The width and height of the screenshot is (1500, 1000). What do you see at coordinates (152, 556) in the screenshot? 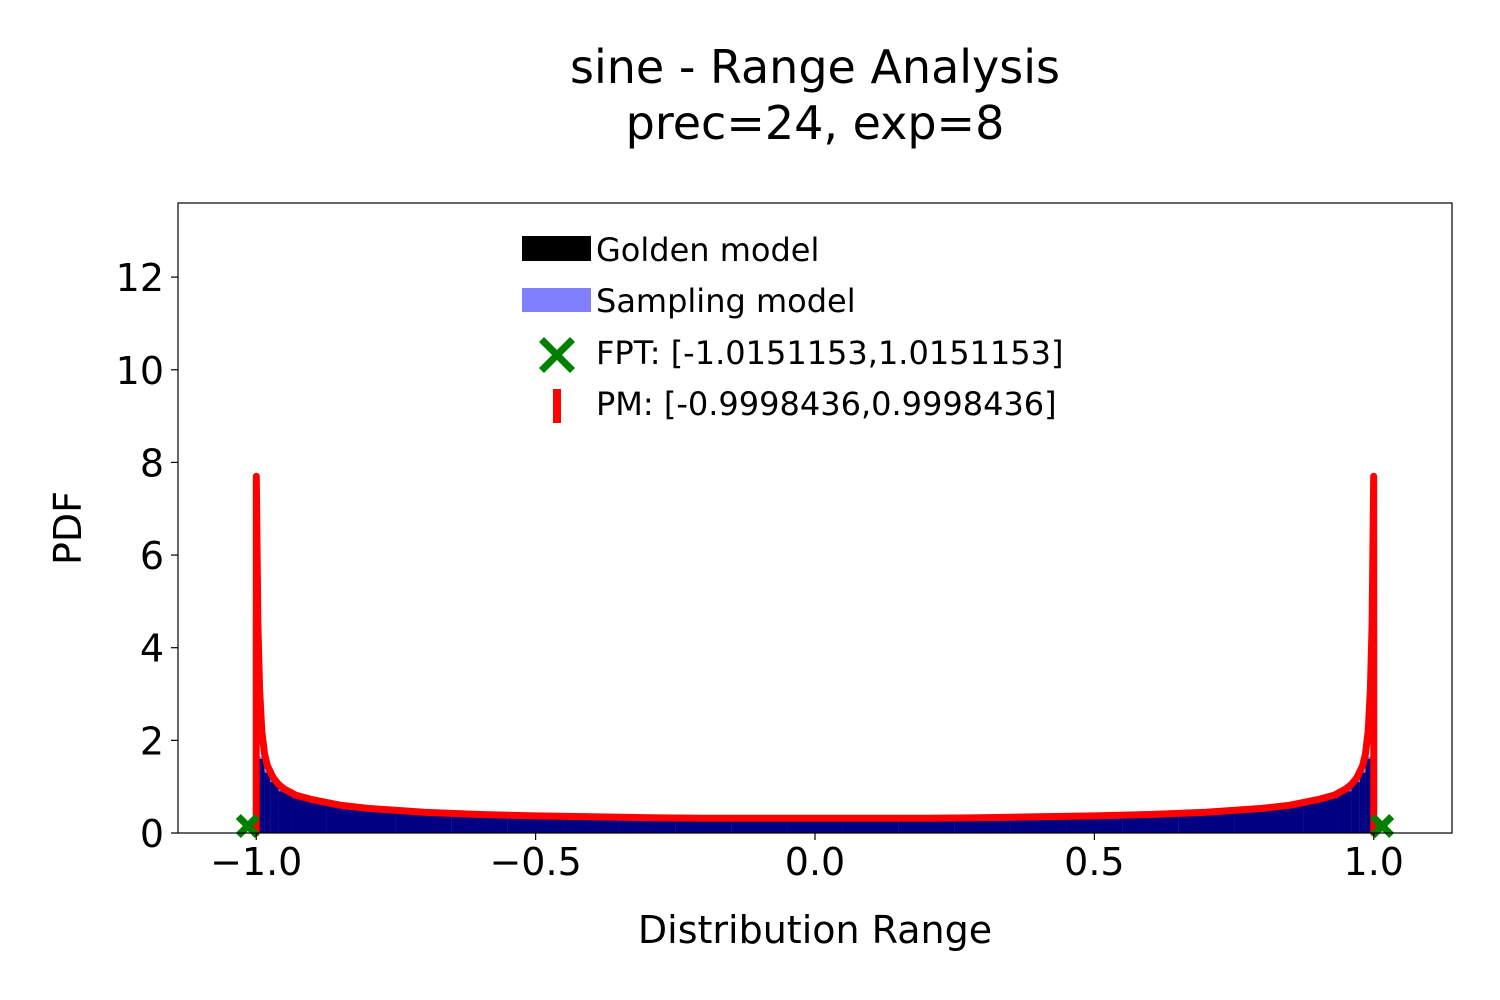
I see `y-tick-label: 6` at bounding box center [152, 556].